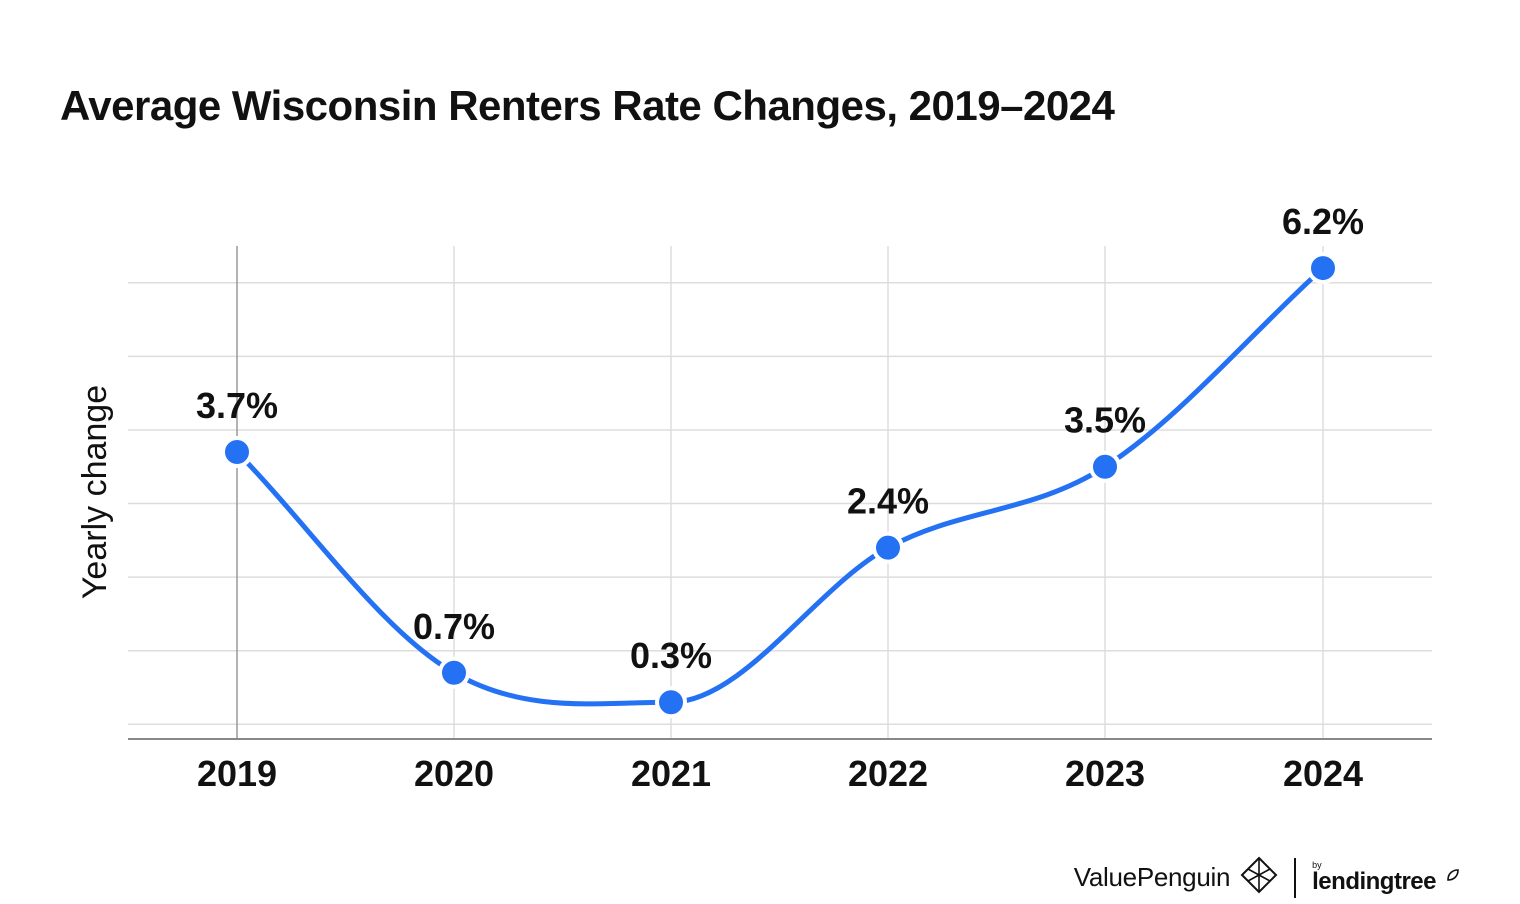 The image size is (1520, 904). I want to click on x-tick-labels: 2019 2020 2021 2022 2023 2024, so click(780, 773).